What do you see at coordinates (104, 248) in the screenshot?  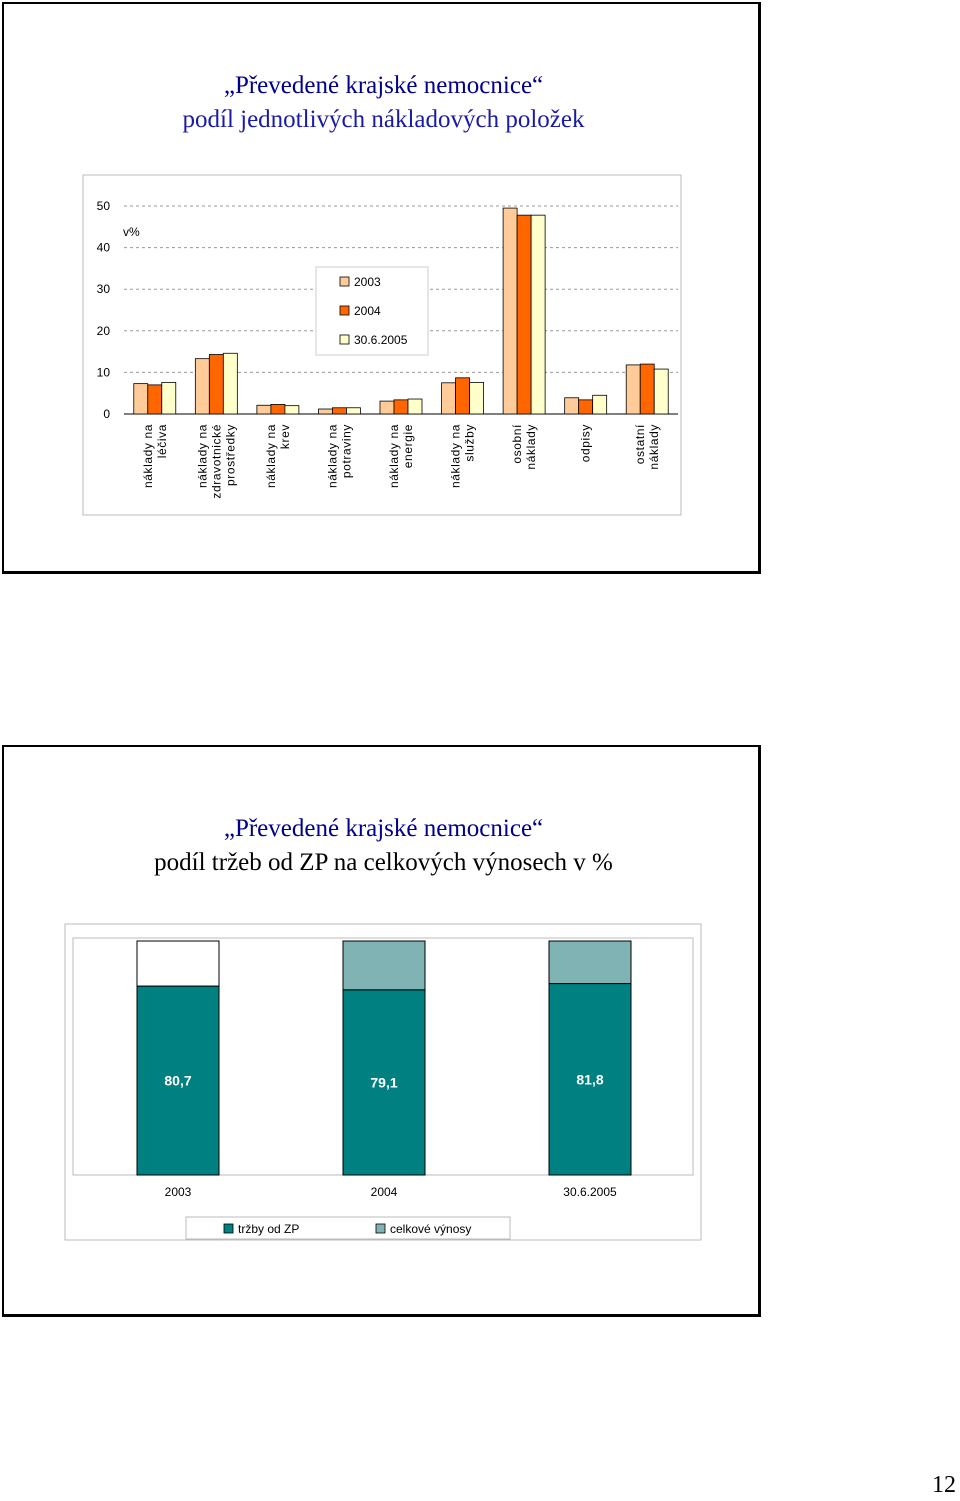 I see `y-tick-label: 40` at bounding box center [104, 248].